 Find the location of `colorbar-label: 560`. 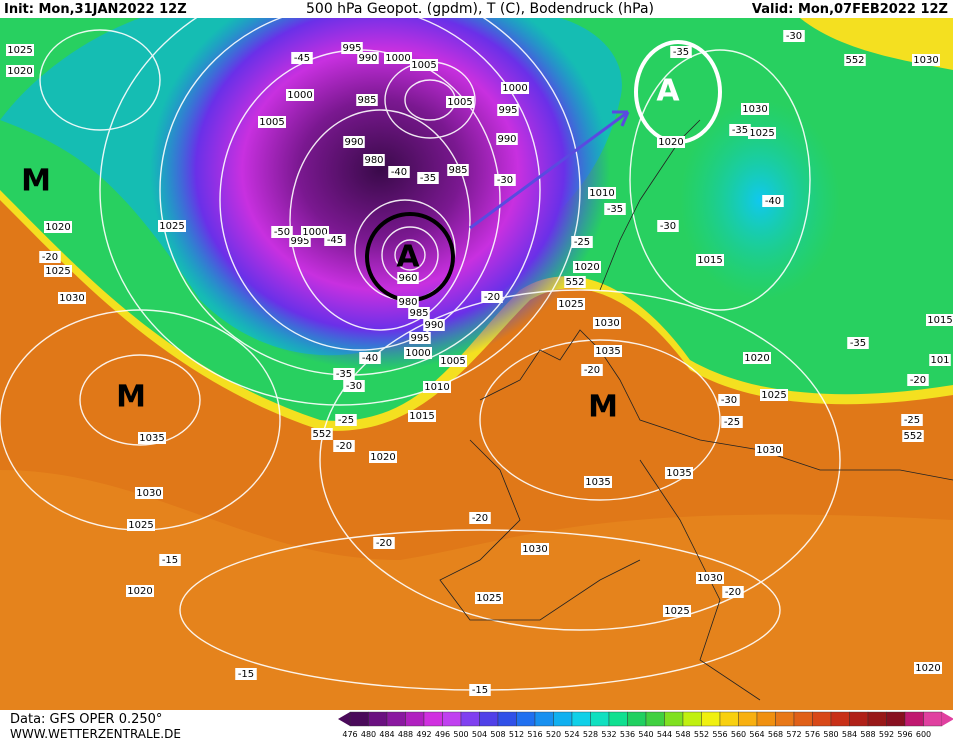

colorbar-label: 560 is located at coordinates (738, 734).